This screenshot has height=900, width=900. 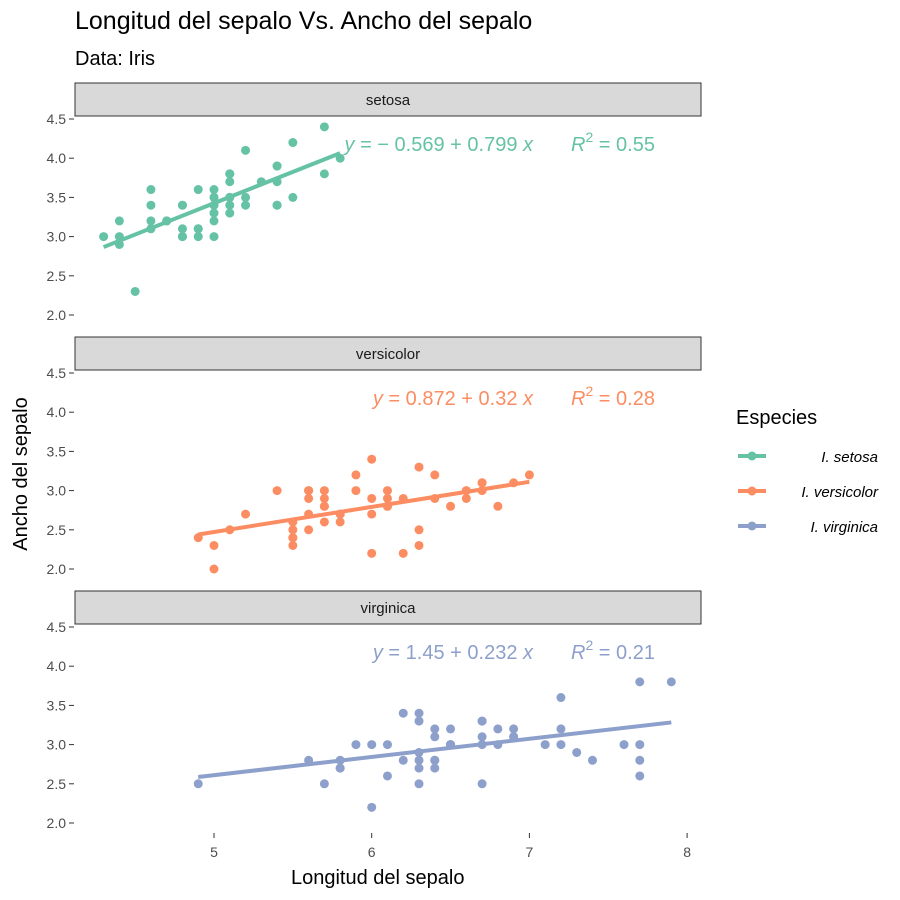 I want to click on legend-entry-label: I. setosa, so click(x=849, y=457).